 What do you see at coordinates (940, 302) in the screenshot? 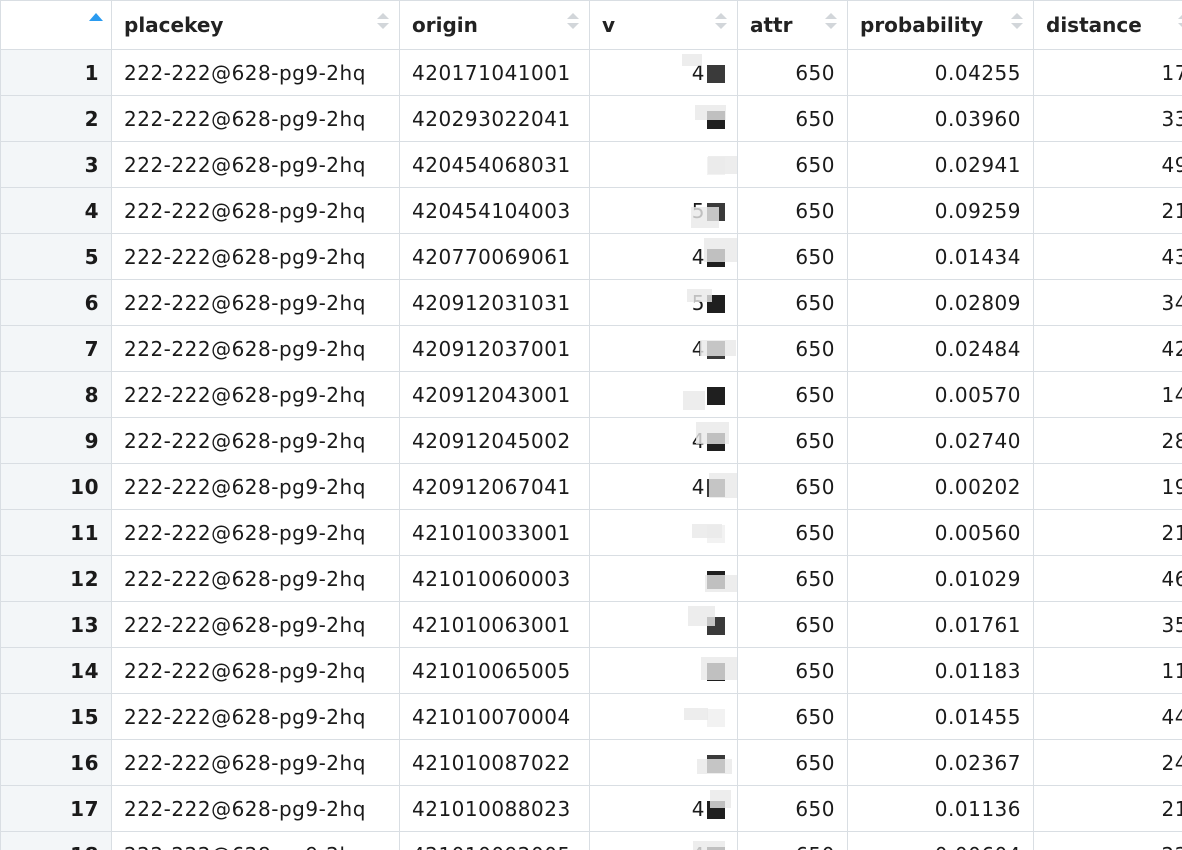
I see `cell-probability: 0.02809` at bounding box center [940, 302].